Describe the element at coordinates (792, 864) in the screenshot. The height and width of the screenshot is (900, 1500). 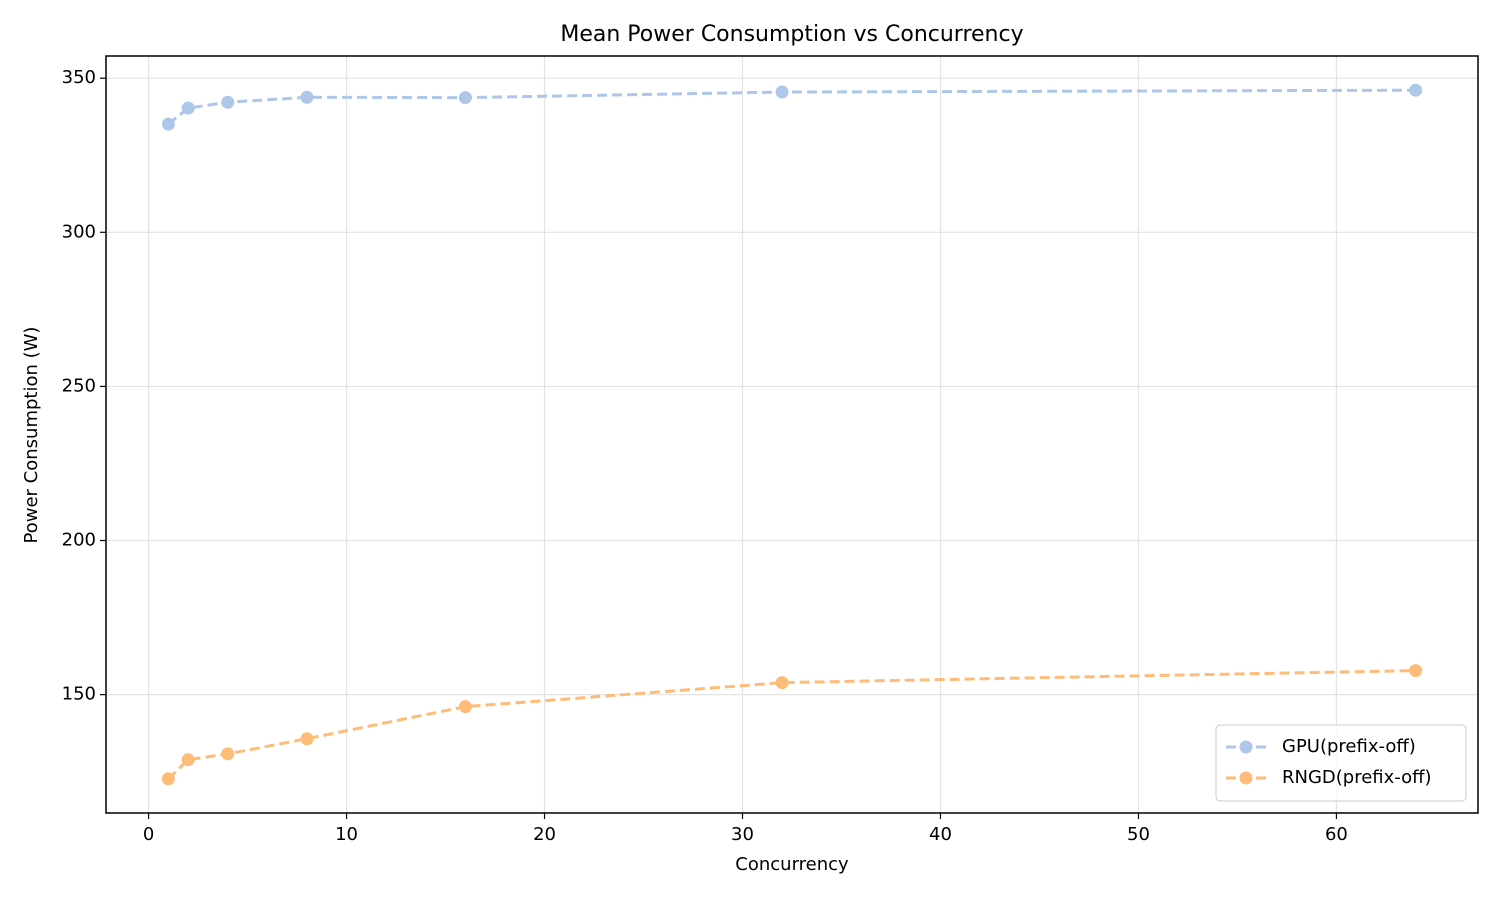
I see `x-axis-label: Concurrency` at that location.